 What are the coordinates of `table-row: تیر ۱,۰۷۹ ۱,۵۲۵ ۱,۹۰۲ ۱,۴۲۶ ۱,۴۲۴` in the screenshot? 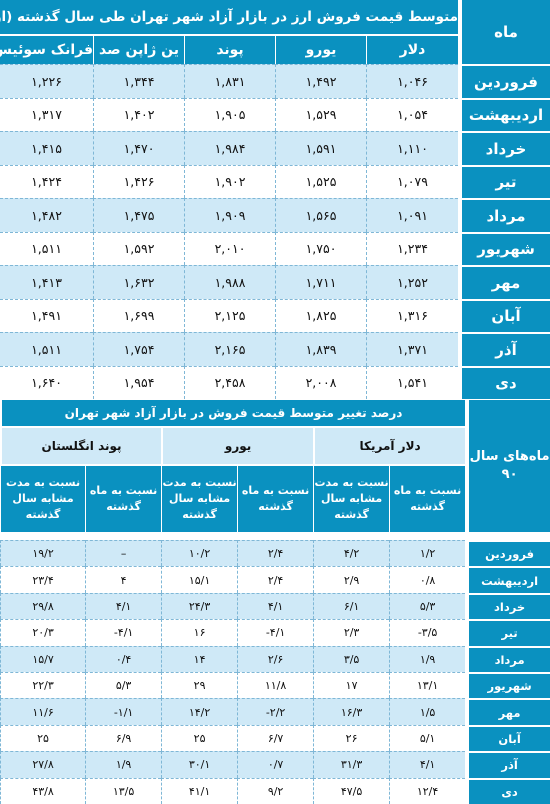 It's located at (275, 181).